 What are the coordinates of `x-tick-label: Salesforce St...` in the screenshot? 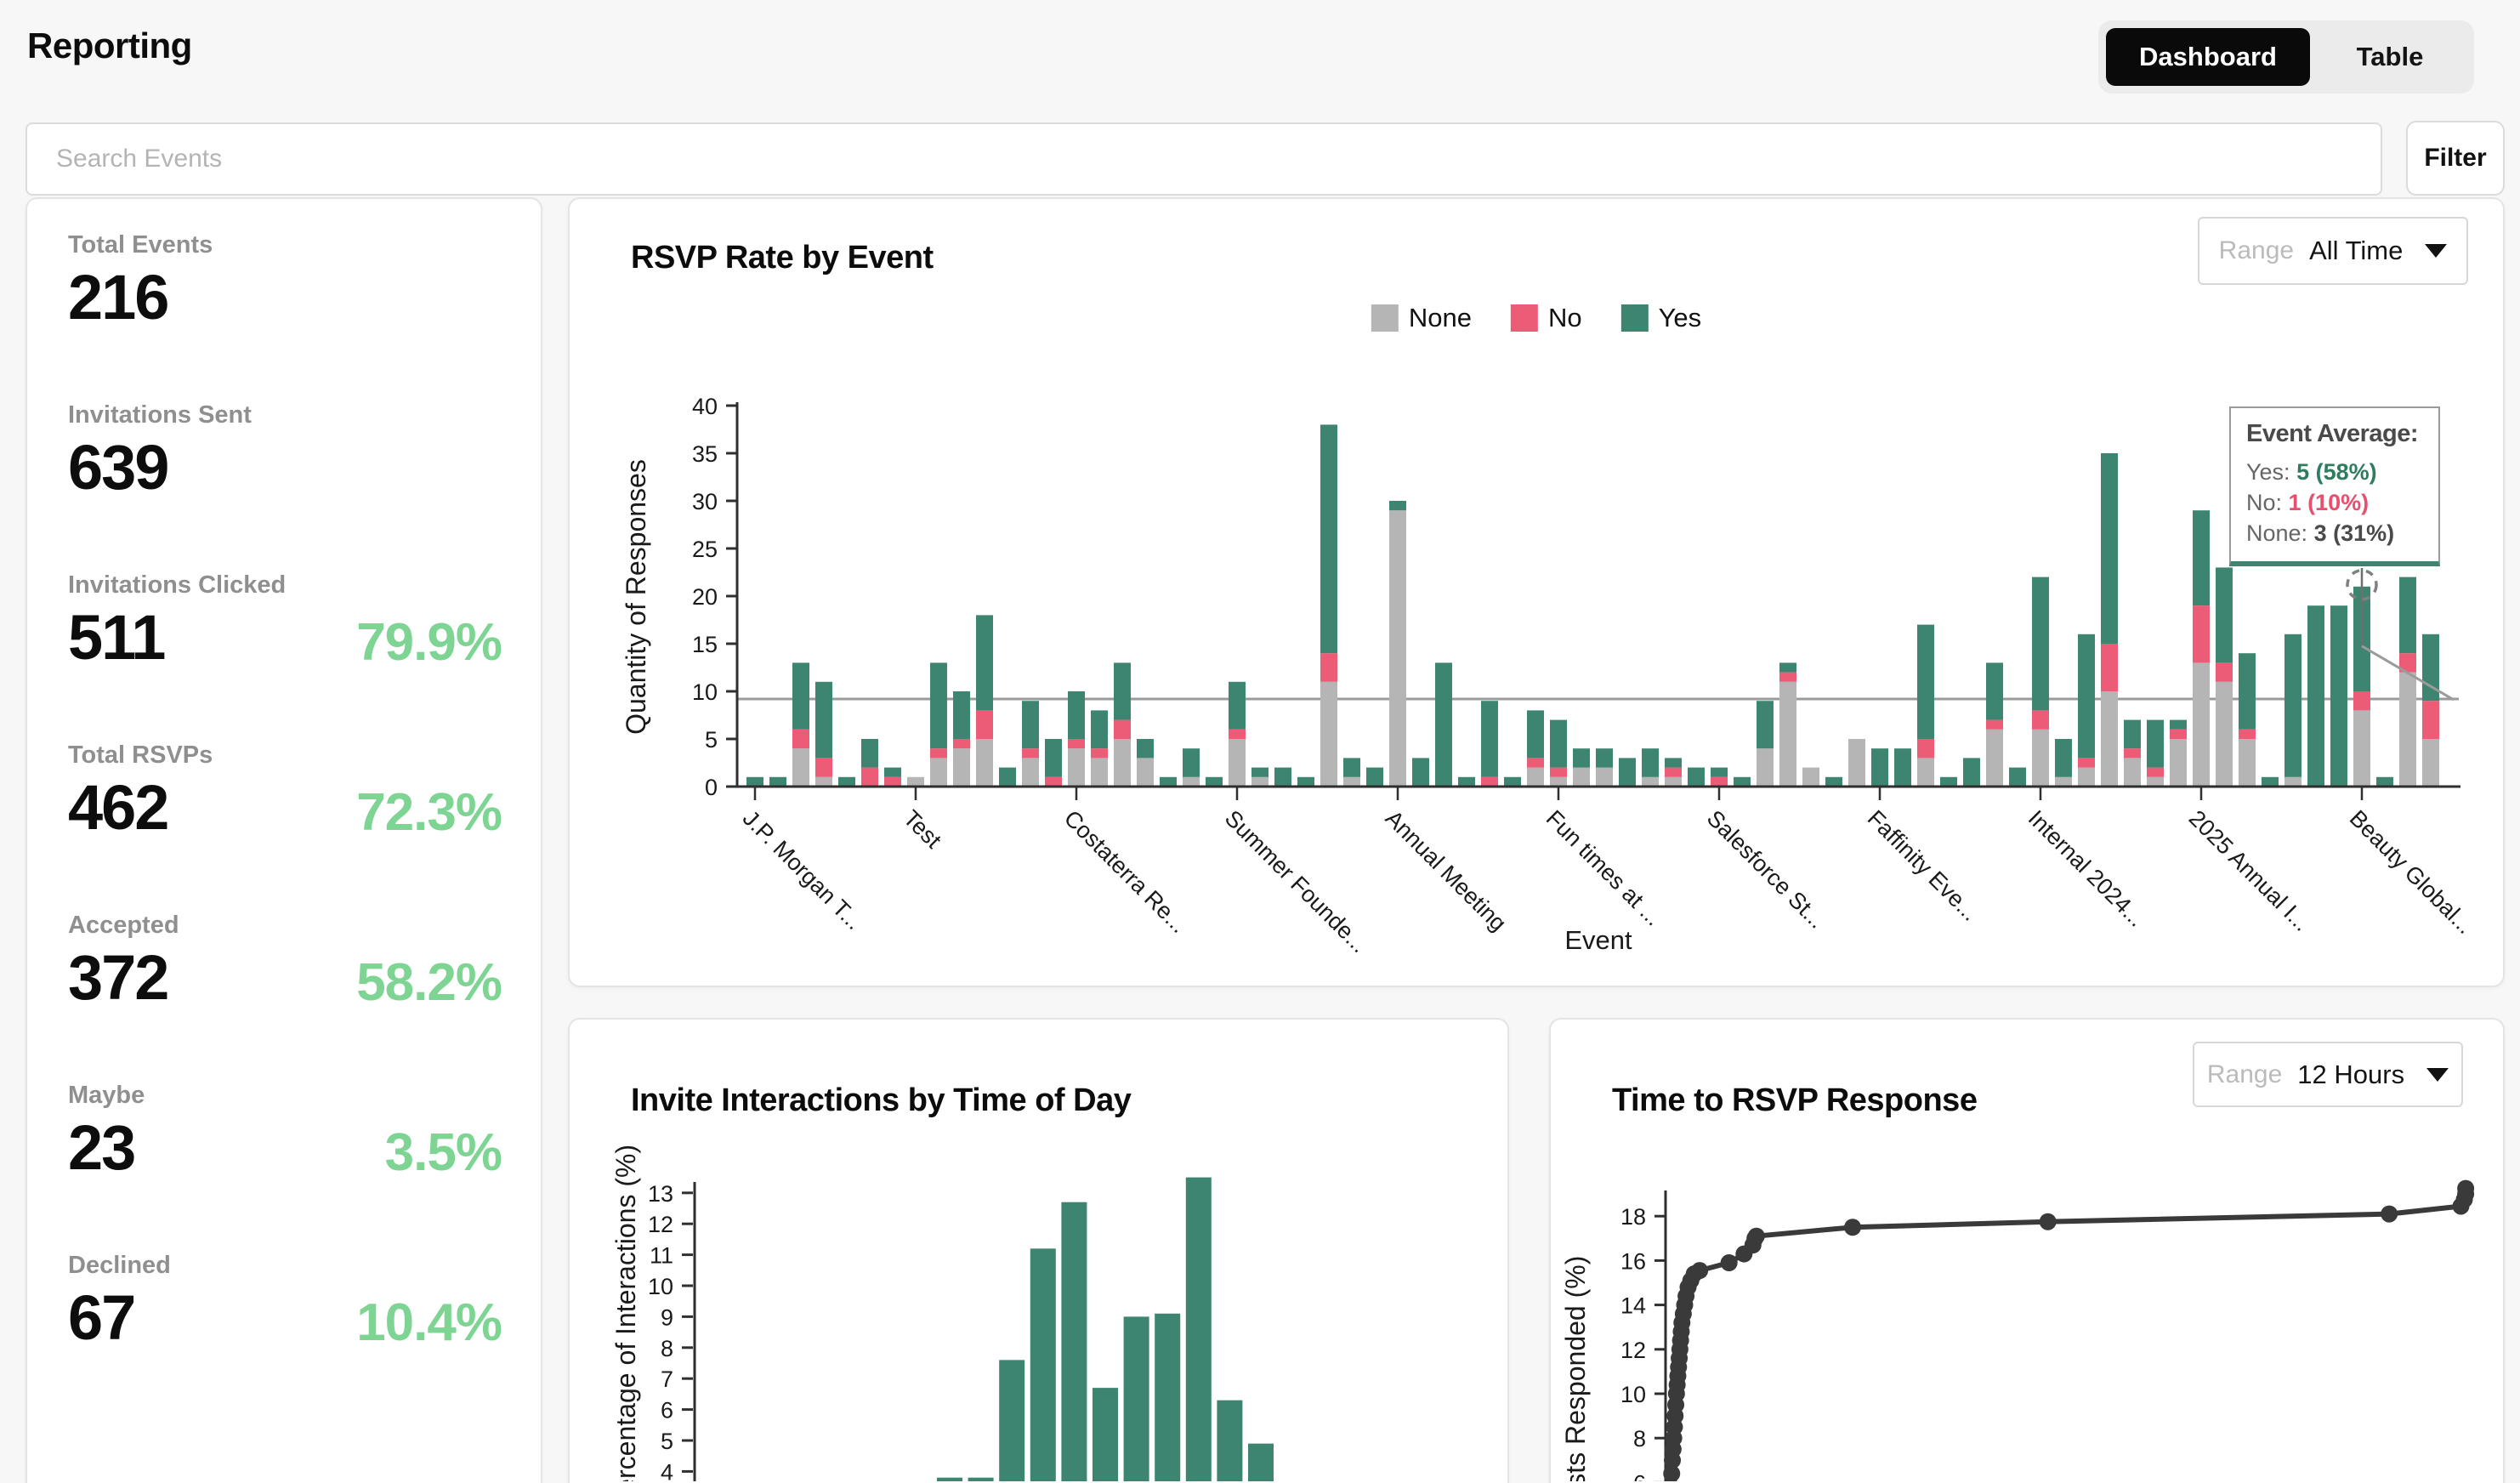 It's located at (1766, 869).